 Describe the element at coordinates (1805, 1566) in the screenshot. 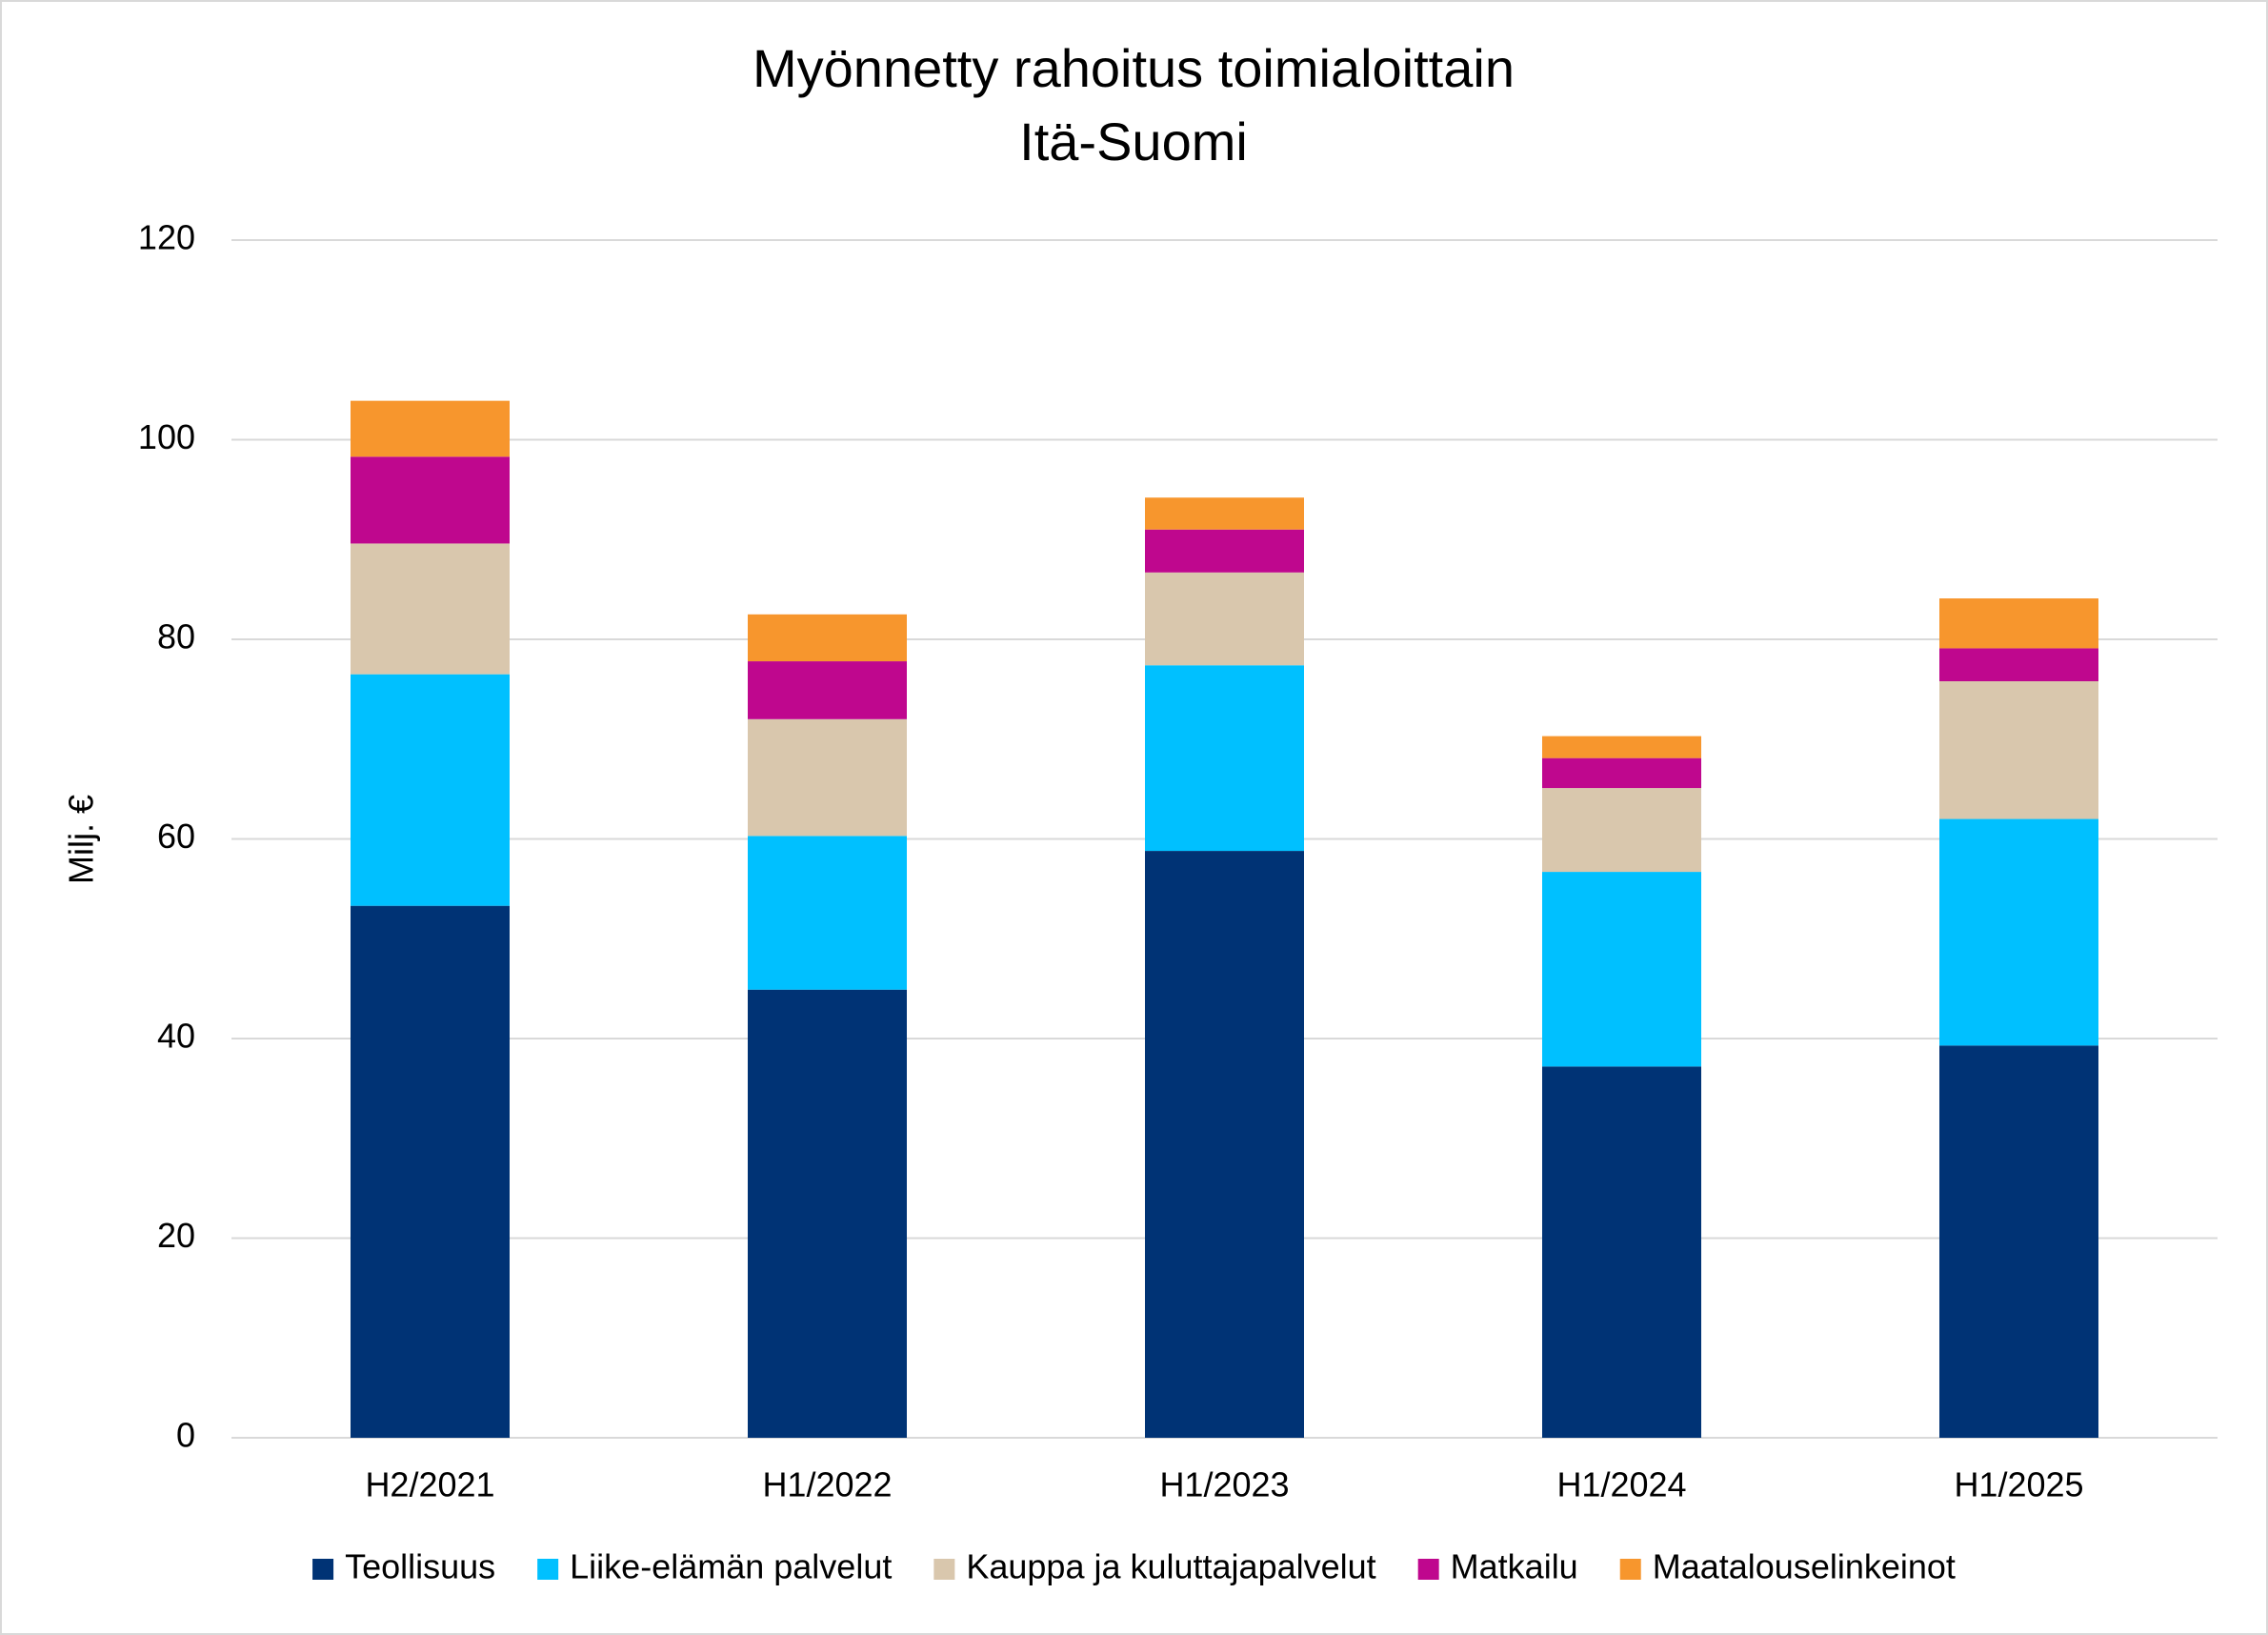

I see `legend-label: Maatalouselinkeinot` at that location.